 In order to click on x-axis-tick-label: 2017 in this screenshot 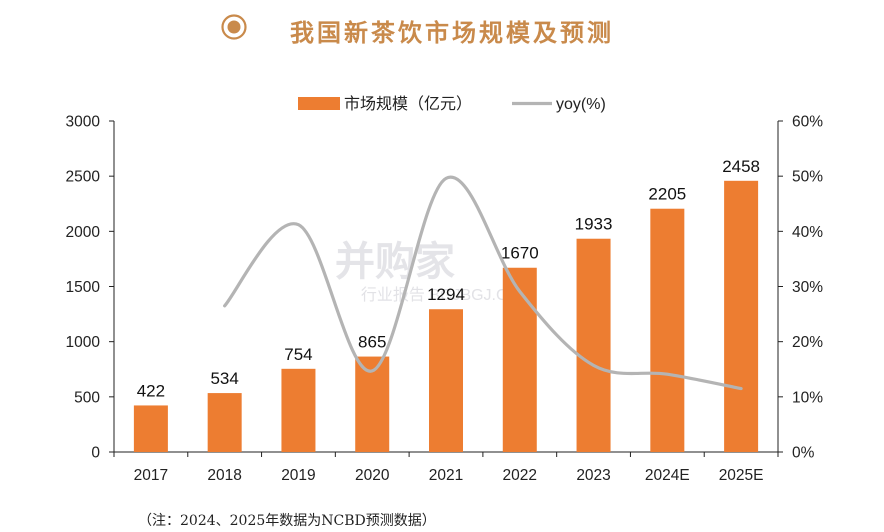, I will do `click(151, 475)`.